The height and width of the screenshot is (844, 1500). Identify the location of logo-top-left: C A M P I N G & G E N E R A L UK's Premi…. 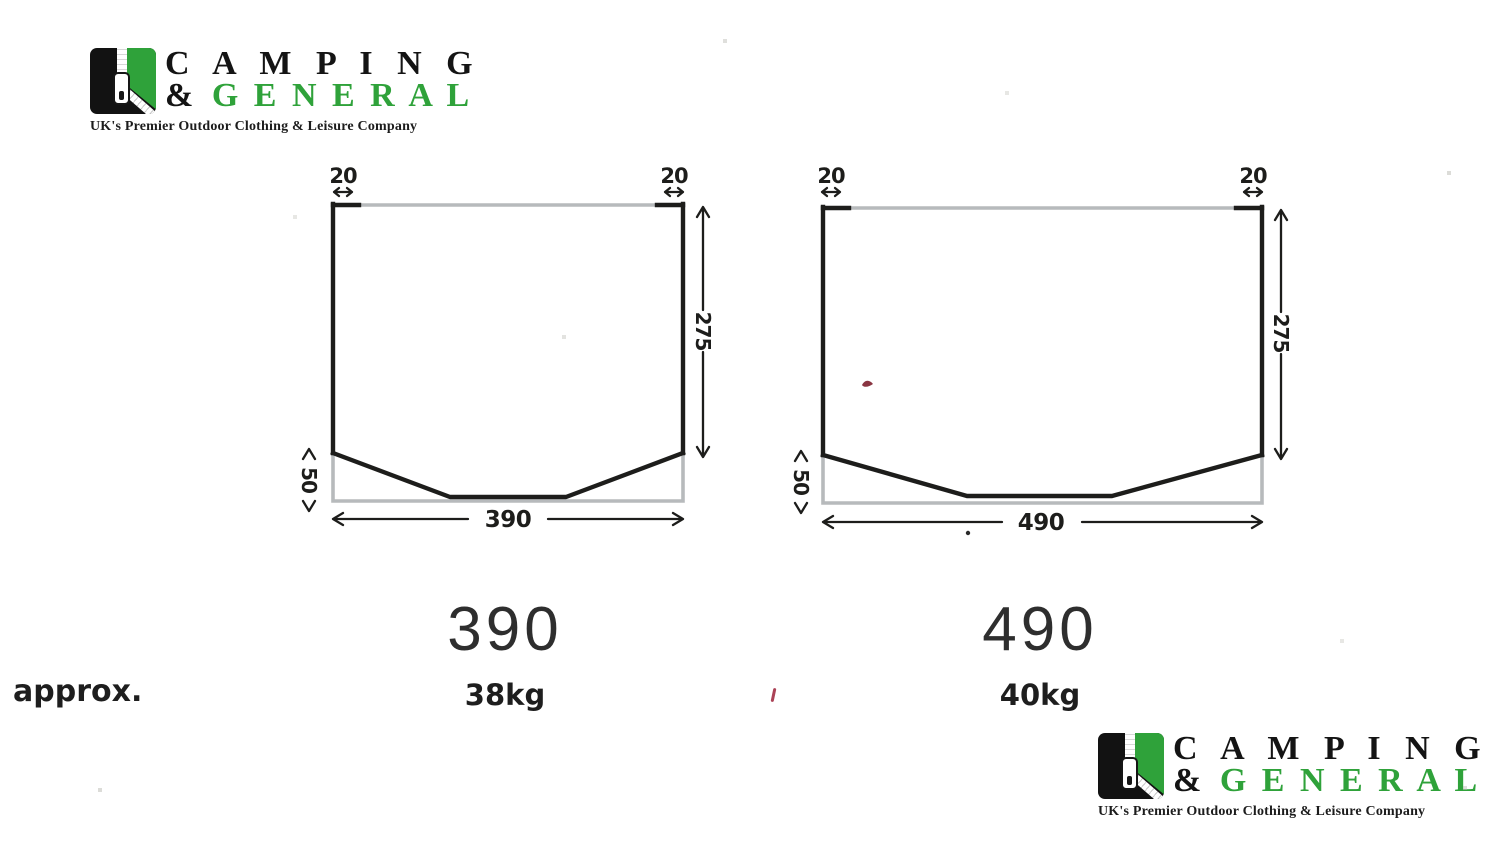
(281, 91).